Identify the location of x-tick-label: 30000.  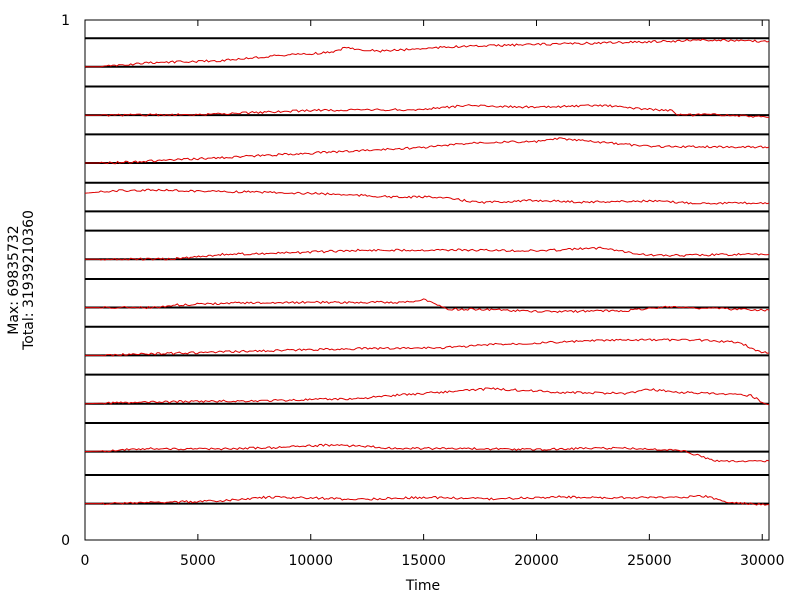
(762, 561).